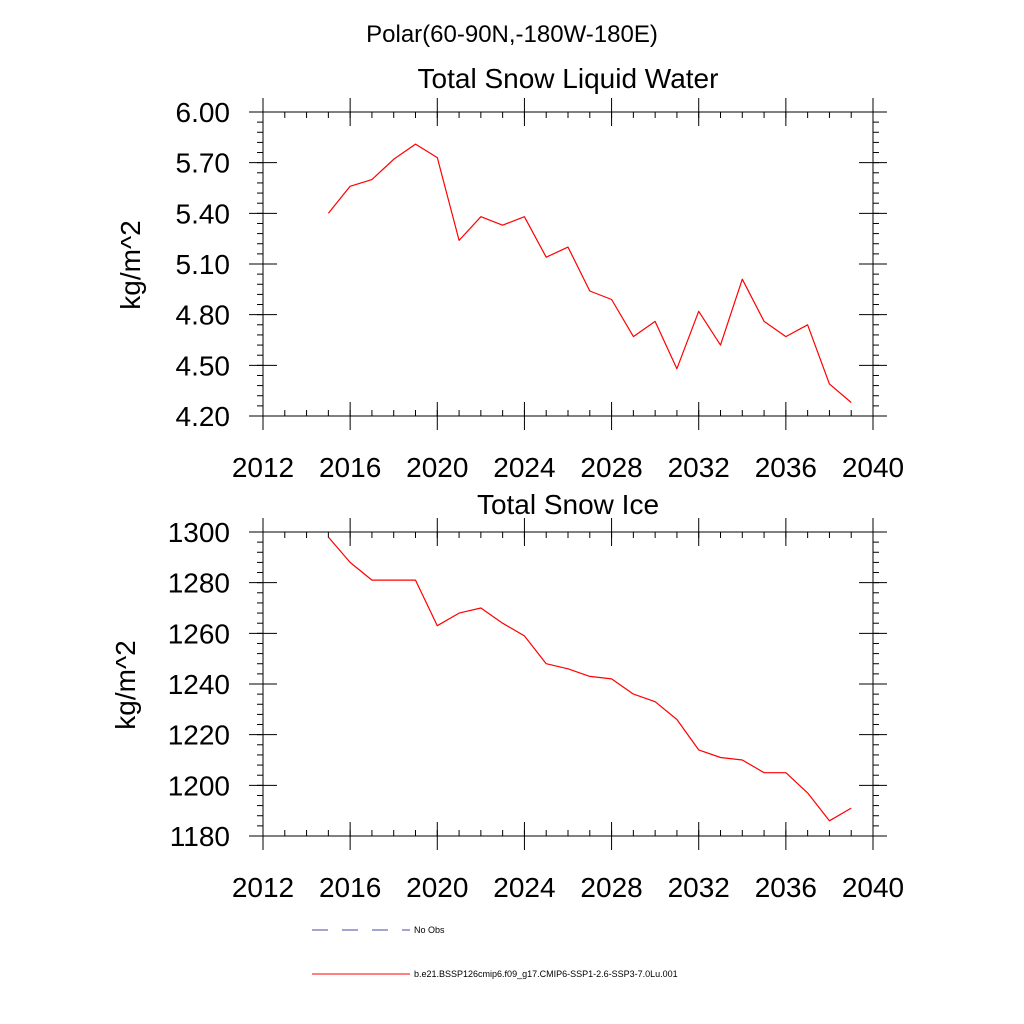 This screenshot has height=1024, width=1024. I want to click on panel-1-ylabel: kg/m^2, so click(125, 684).